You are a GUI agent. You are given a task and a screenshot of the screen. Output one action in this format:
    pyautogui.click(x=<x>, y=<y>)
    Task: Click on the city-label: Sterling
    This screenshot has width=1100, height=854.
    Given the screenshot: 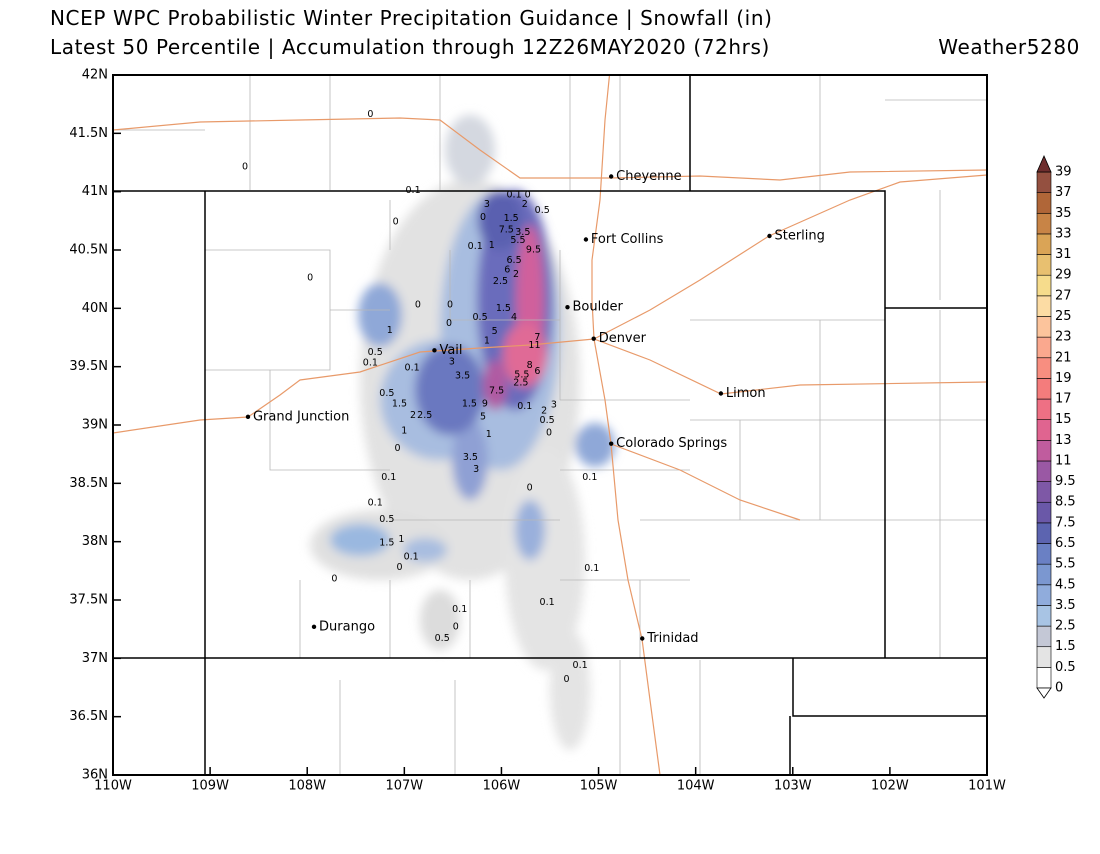 What is the action you would take?
    pyautogui.click(x=799, y=236)
    